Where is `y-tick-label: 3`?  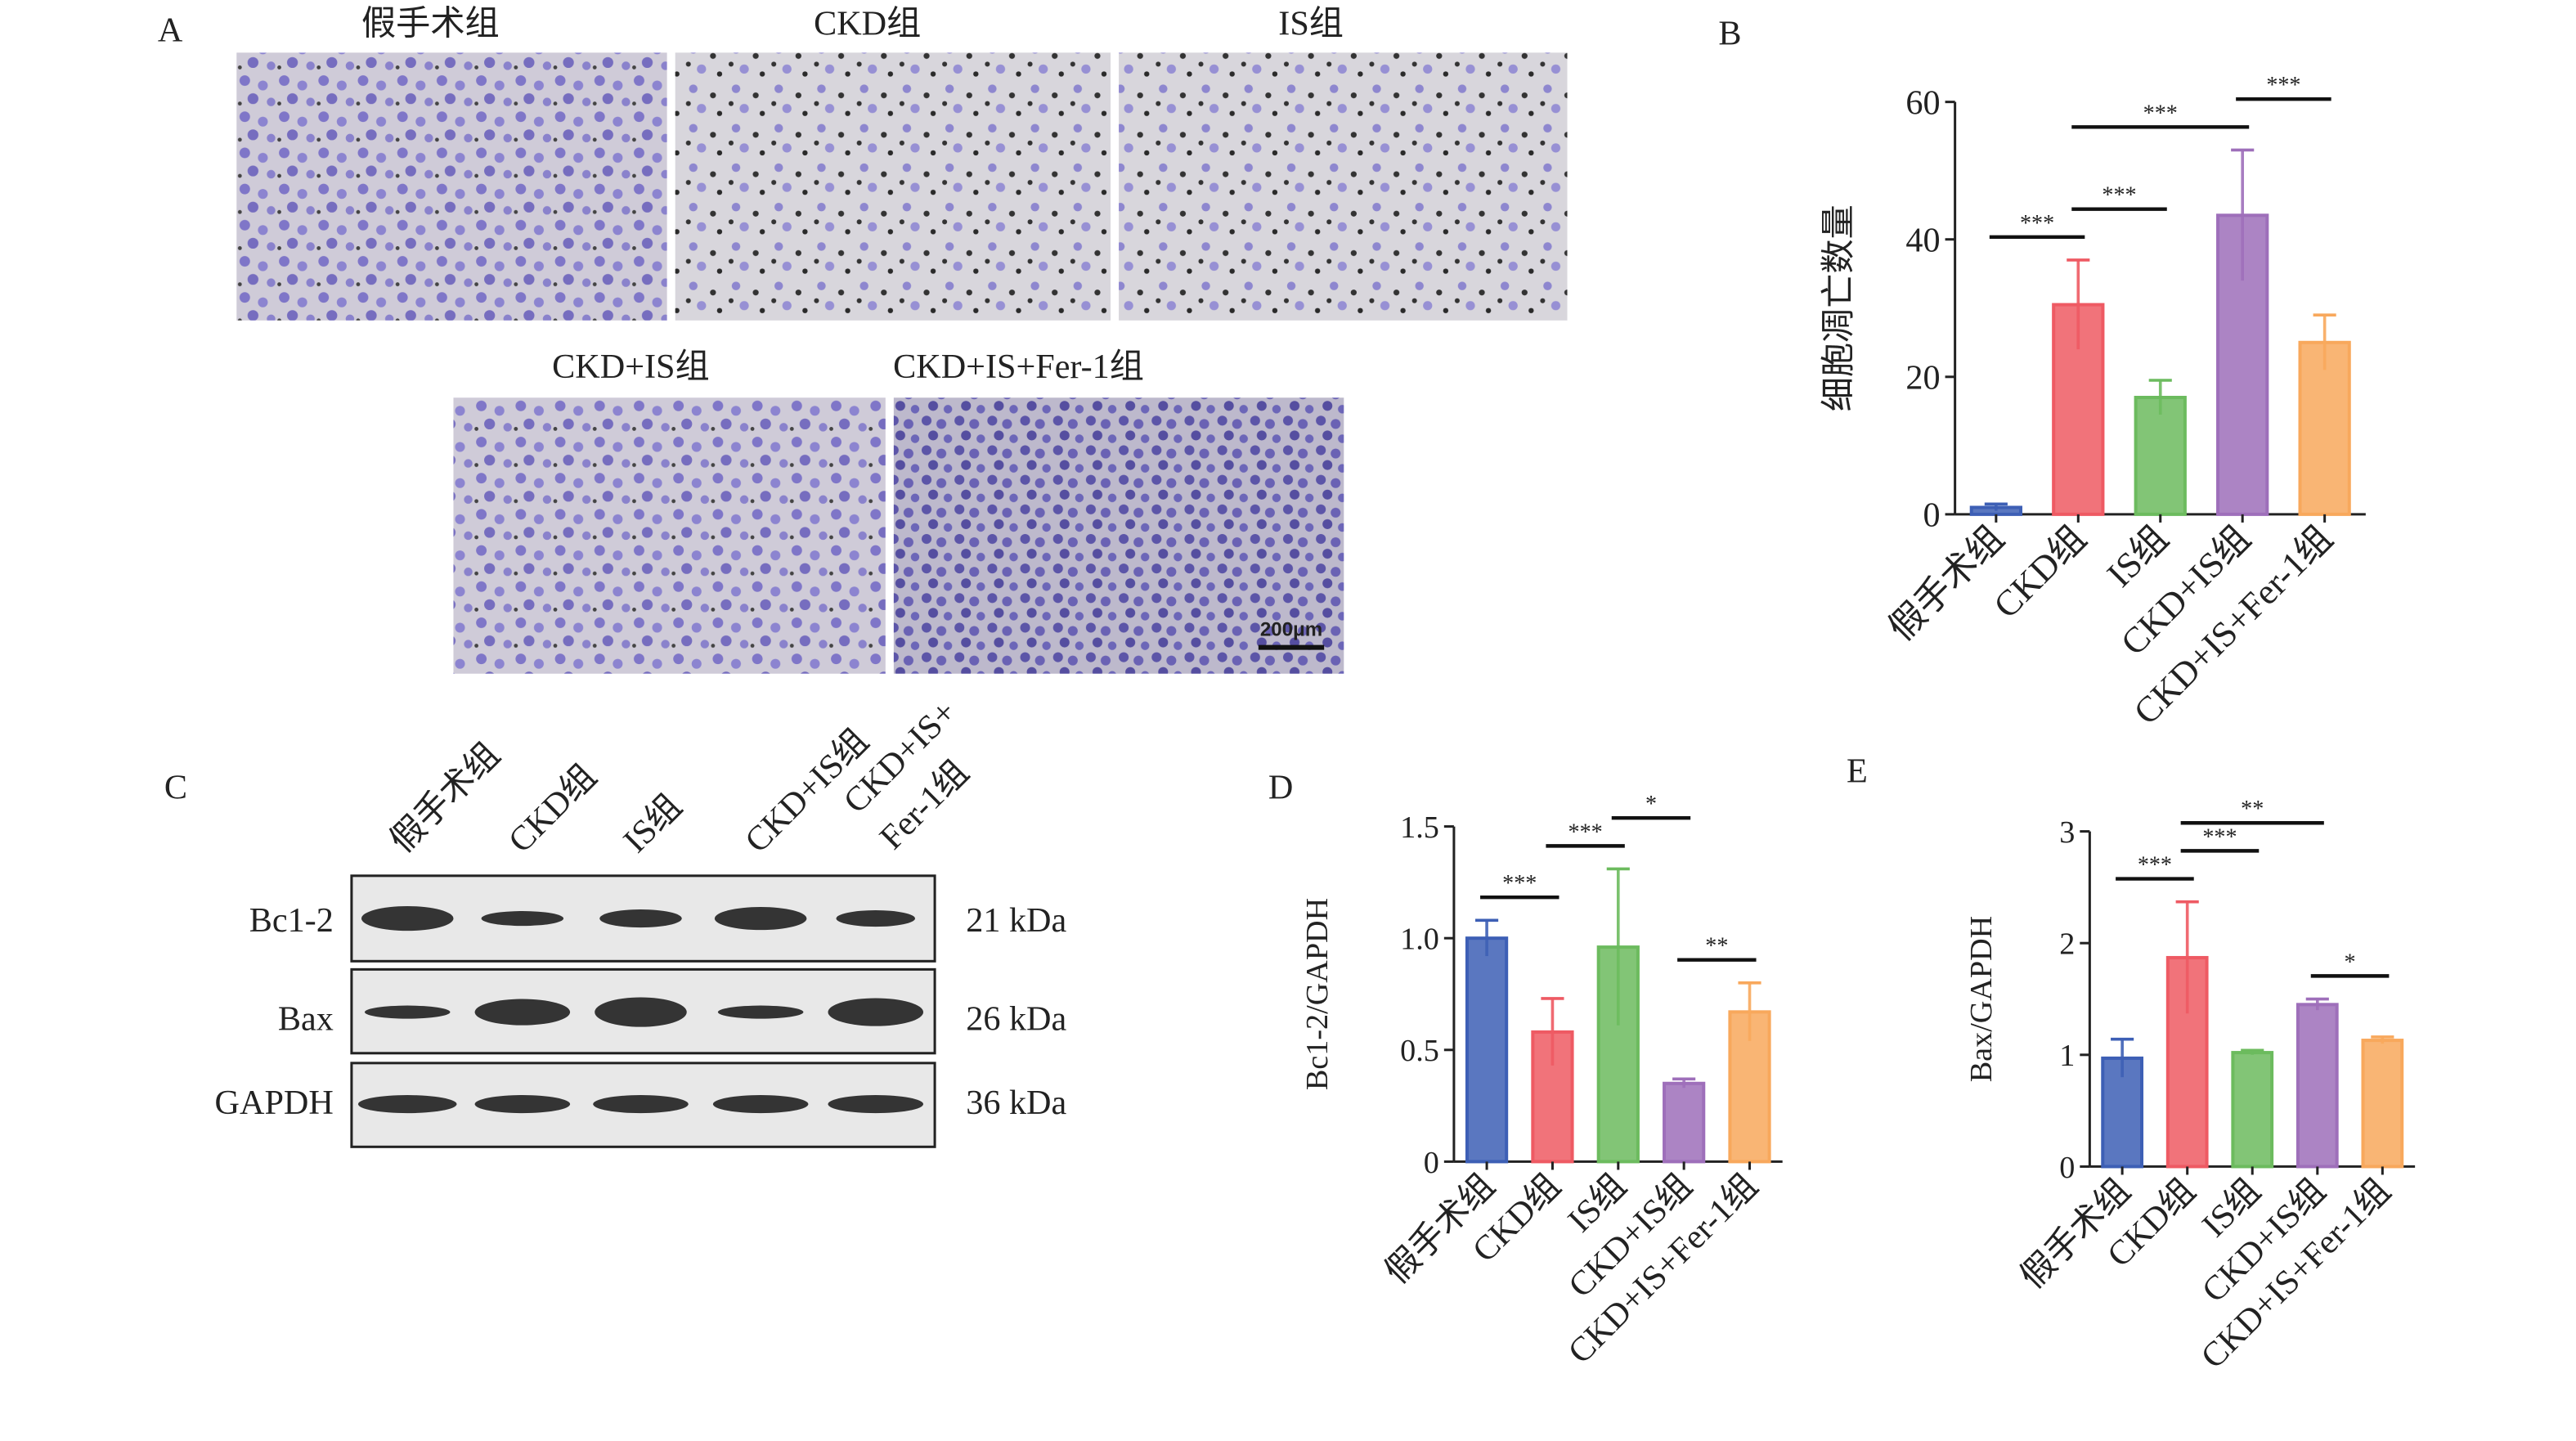
y-tick-label: 3 is located at coordinates (2067, 832).